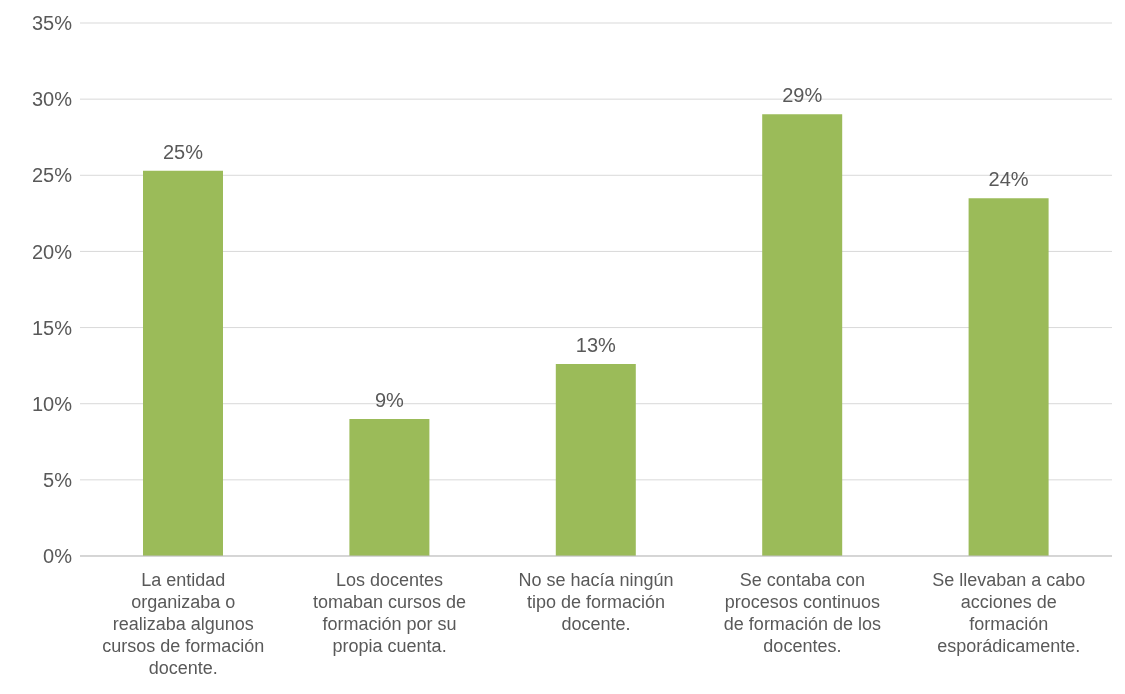 The width and height of the screenshot is (1125, 694). Describe the element at coordinates (802, 95) in the screenshot. I see `data-label: 29%` at that location.